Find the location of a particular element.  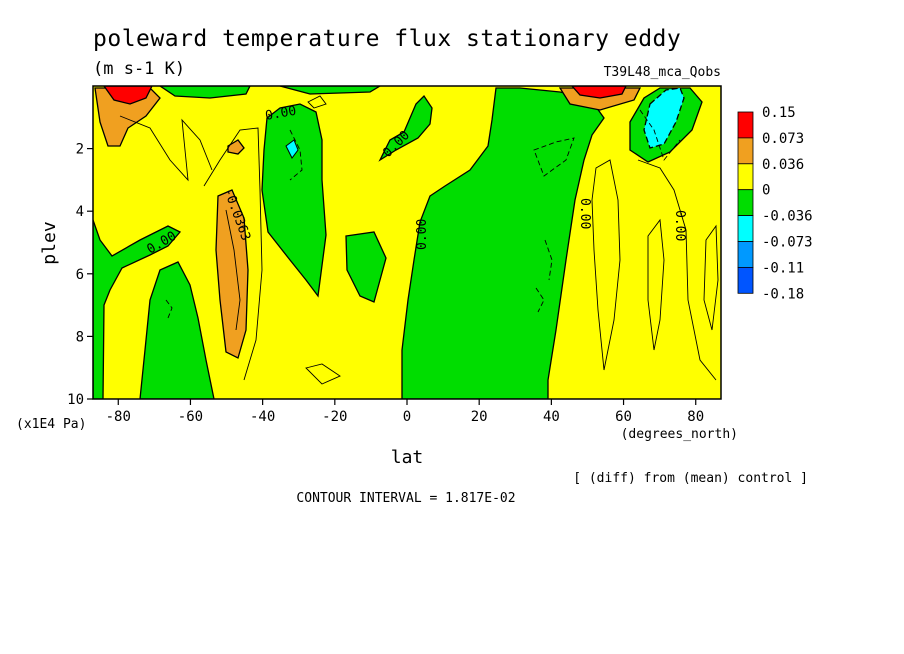

x-units-label: (degrees_north) is located at coordinates (679, 434).